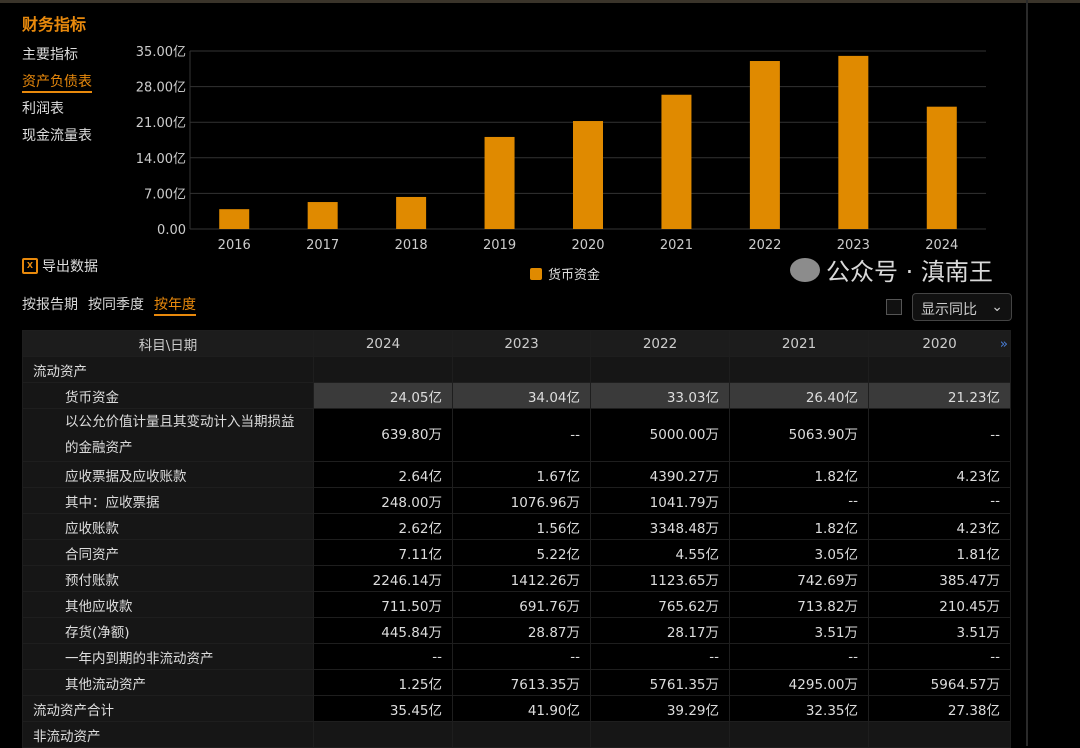  What do you see at coordinates (939, 395) in the screenshot?
I see `table-cell: 21.23亿` at bounding box center [939, 395].